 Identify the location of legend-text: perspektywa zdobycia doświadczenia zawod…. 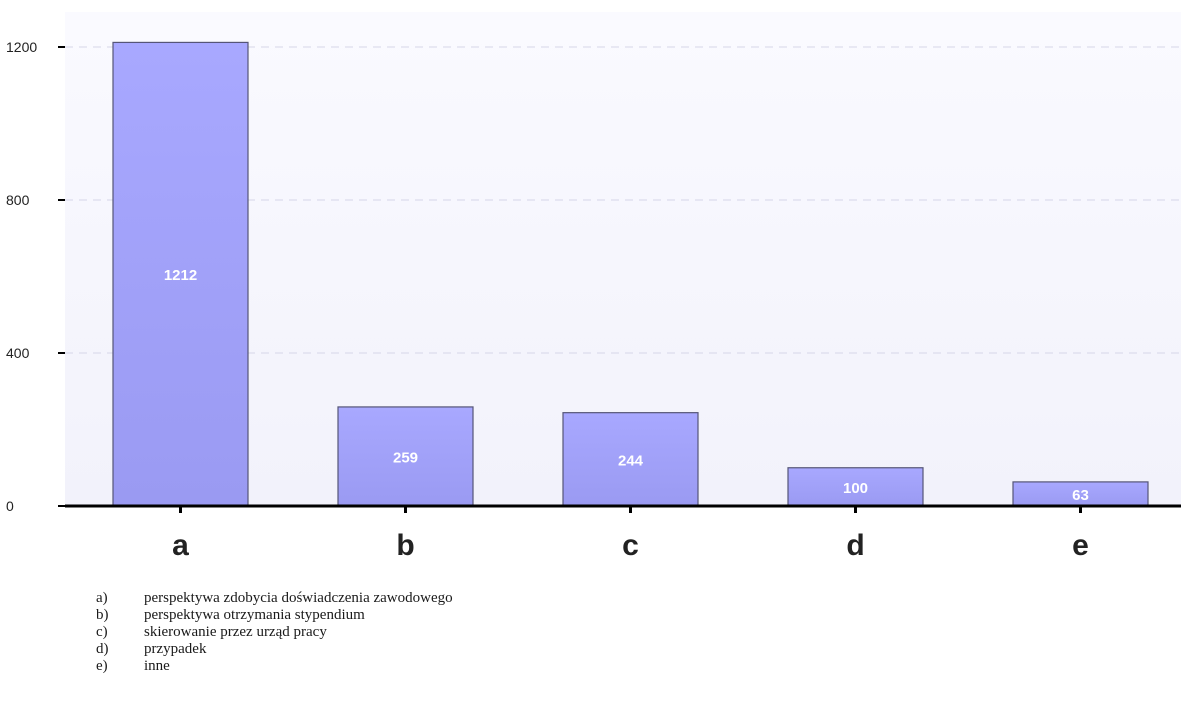
(298, 598).